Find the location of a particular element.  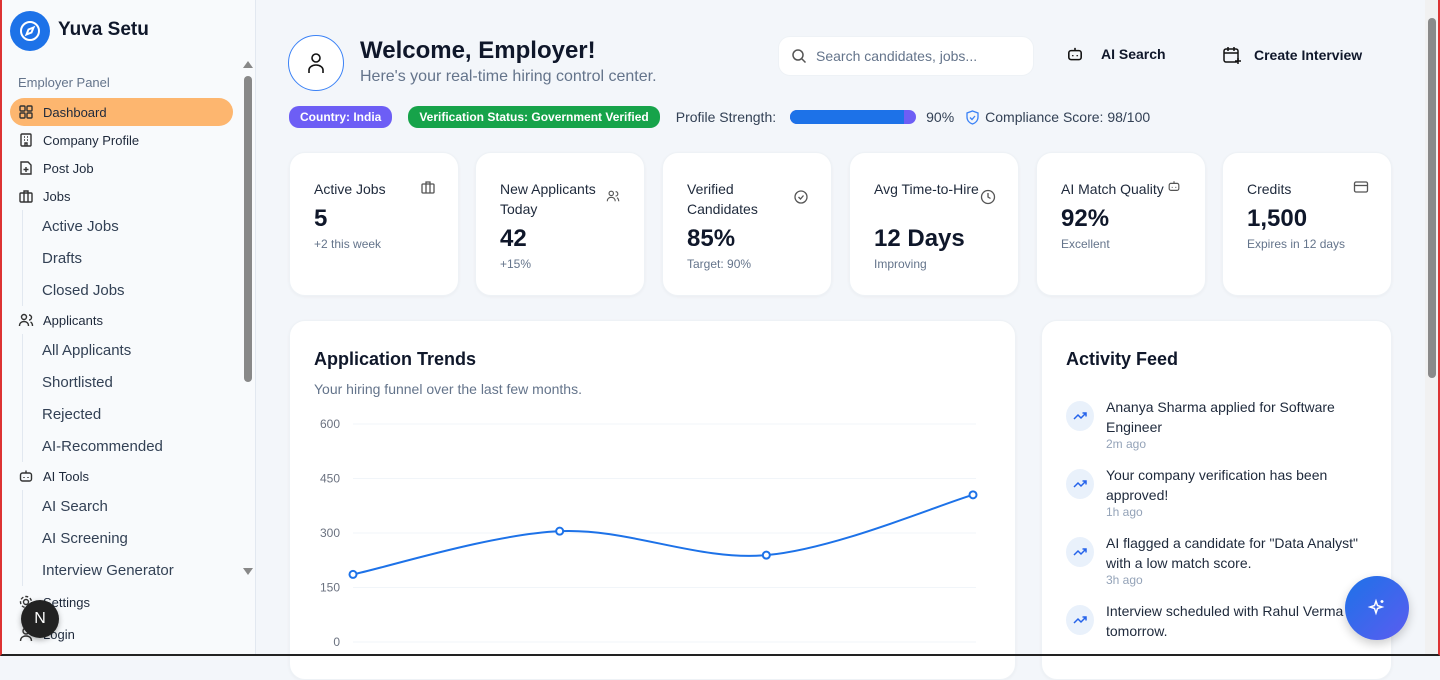

building-icon is located at coordinates (26, 140).